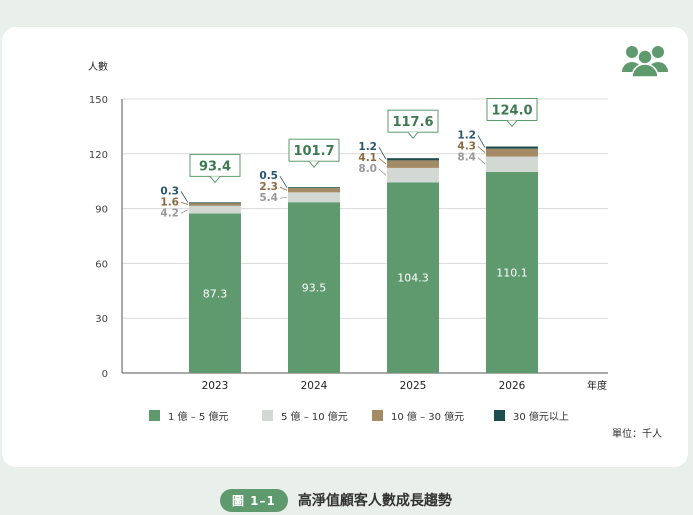  Describe the element at coordinates (101, 210) in the screenshot. I see `y-tick-label: 90` at that location.